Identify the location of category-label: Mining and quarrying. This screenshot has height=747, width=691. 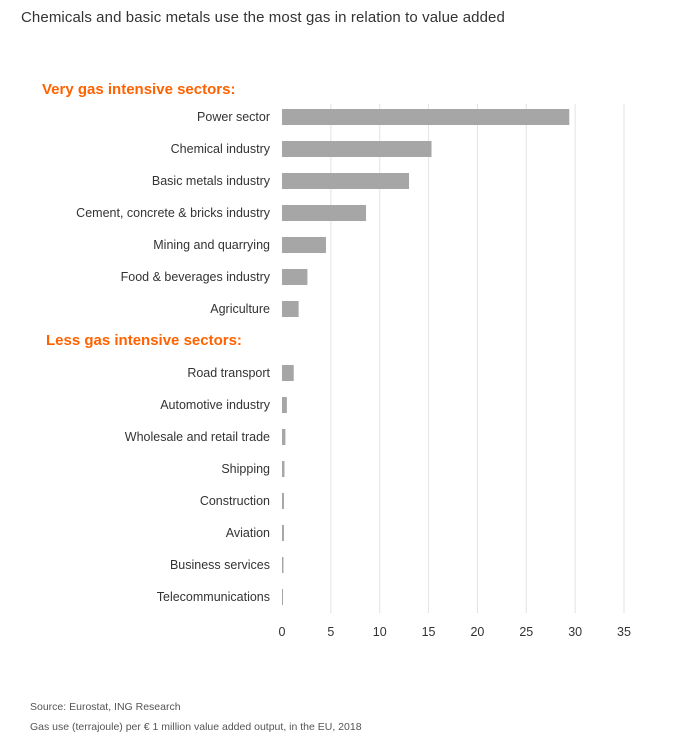
(211, 245).